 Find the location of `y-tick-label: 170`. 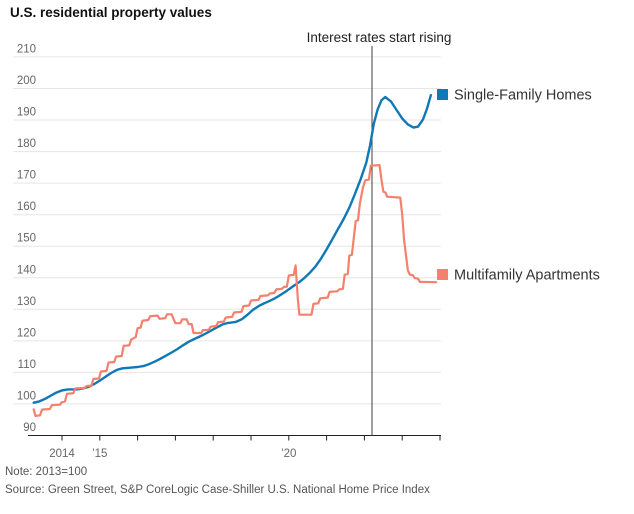

y-tick-label: 170 is located at coordinates (26, 176).